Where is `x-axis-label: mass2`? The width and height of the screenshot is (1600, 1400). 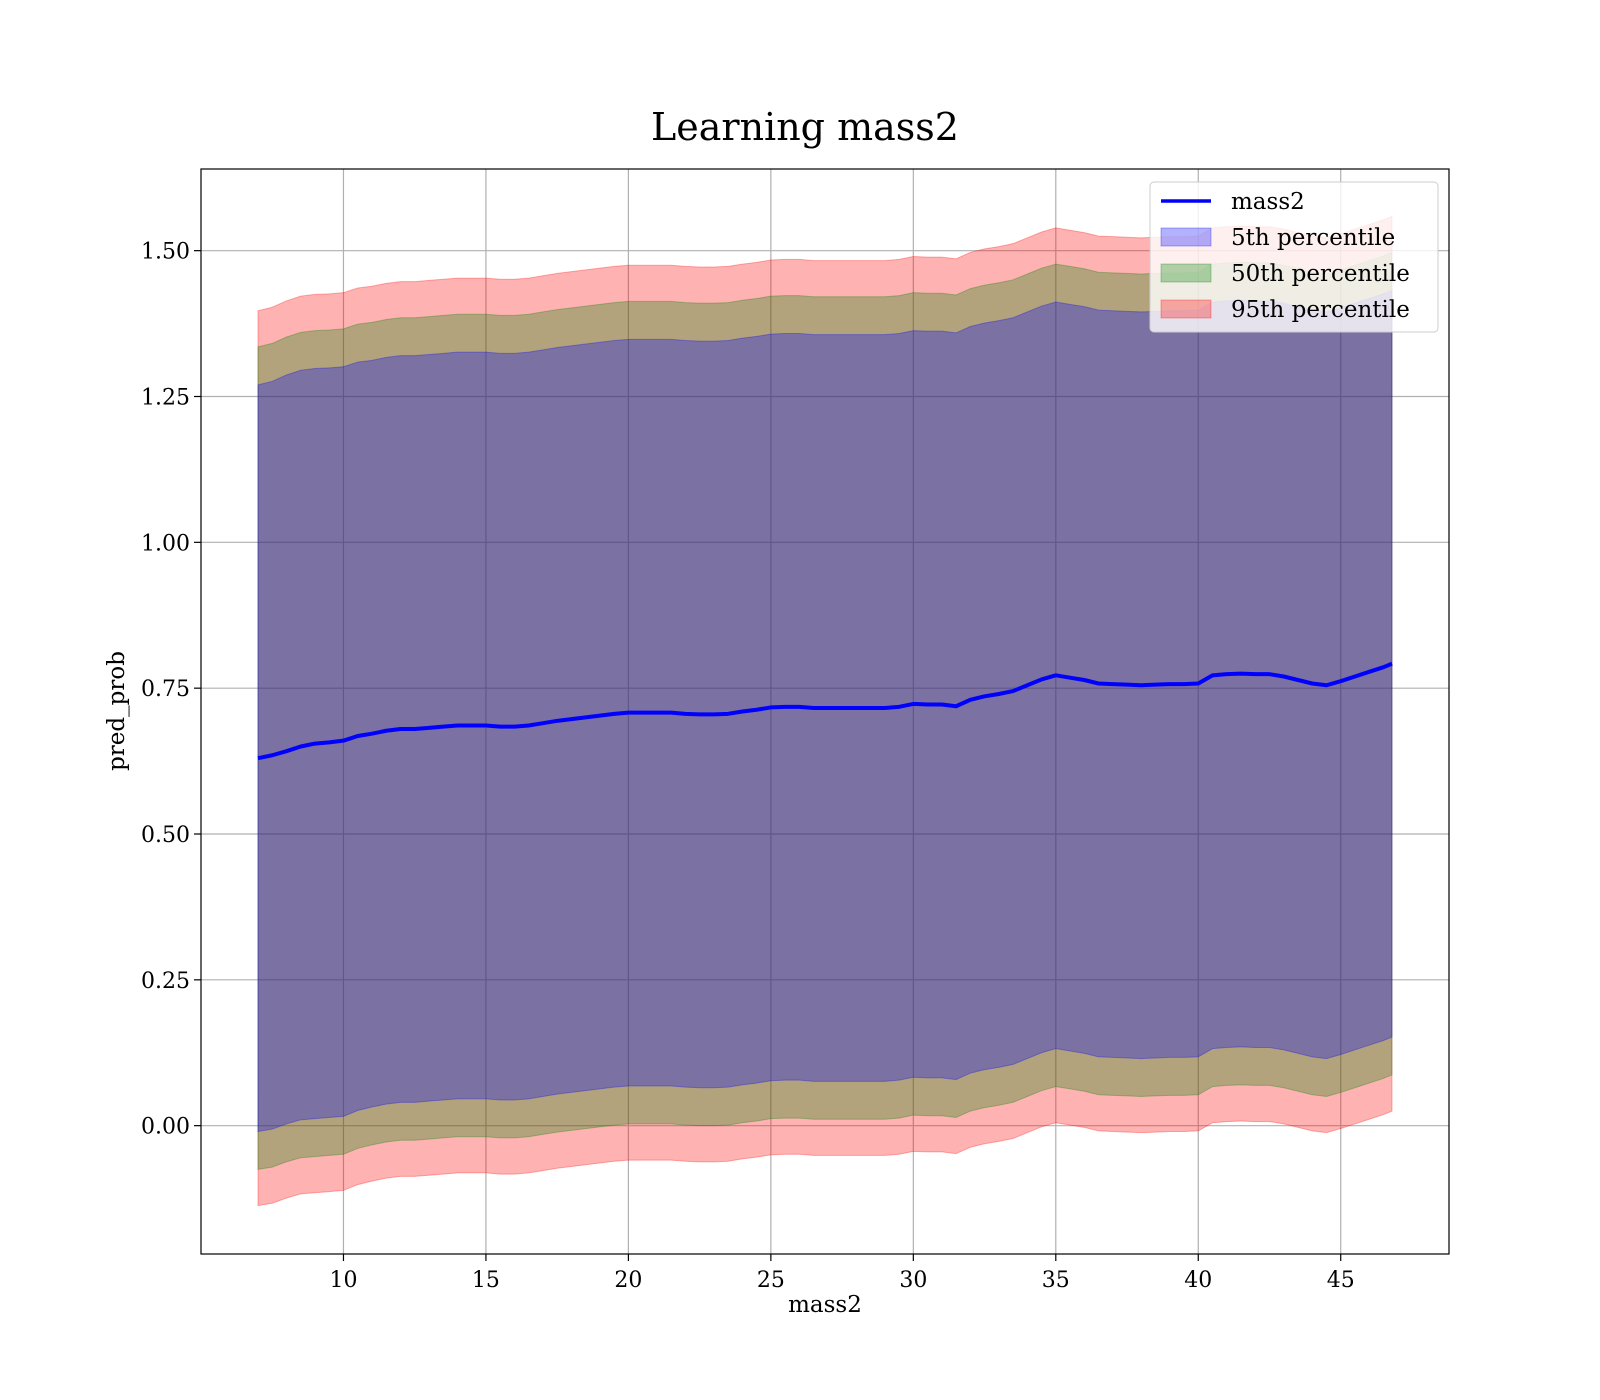 x-axis-label: mass2 is located at coordinates (825, 1305).